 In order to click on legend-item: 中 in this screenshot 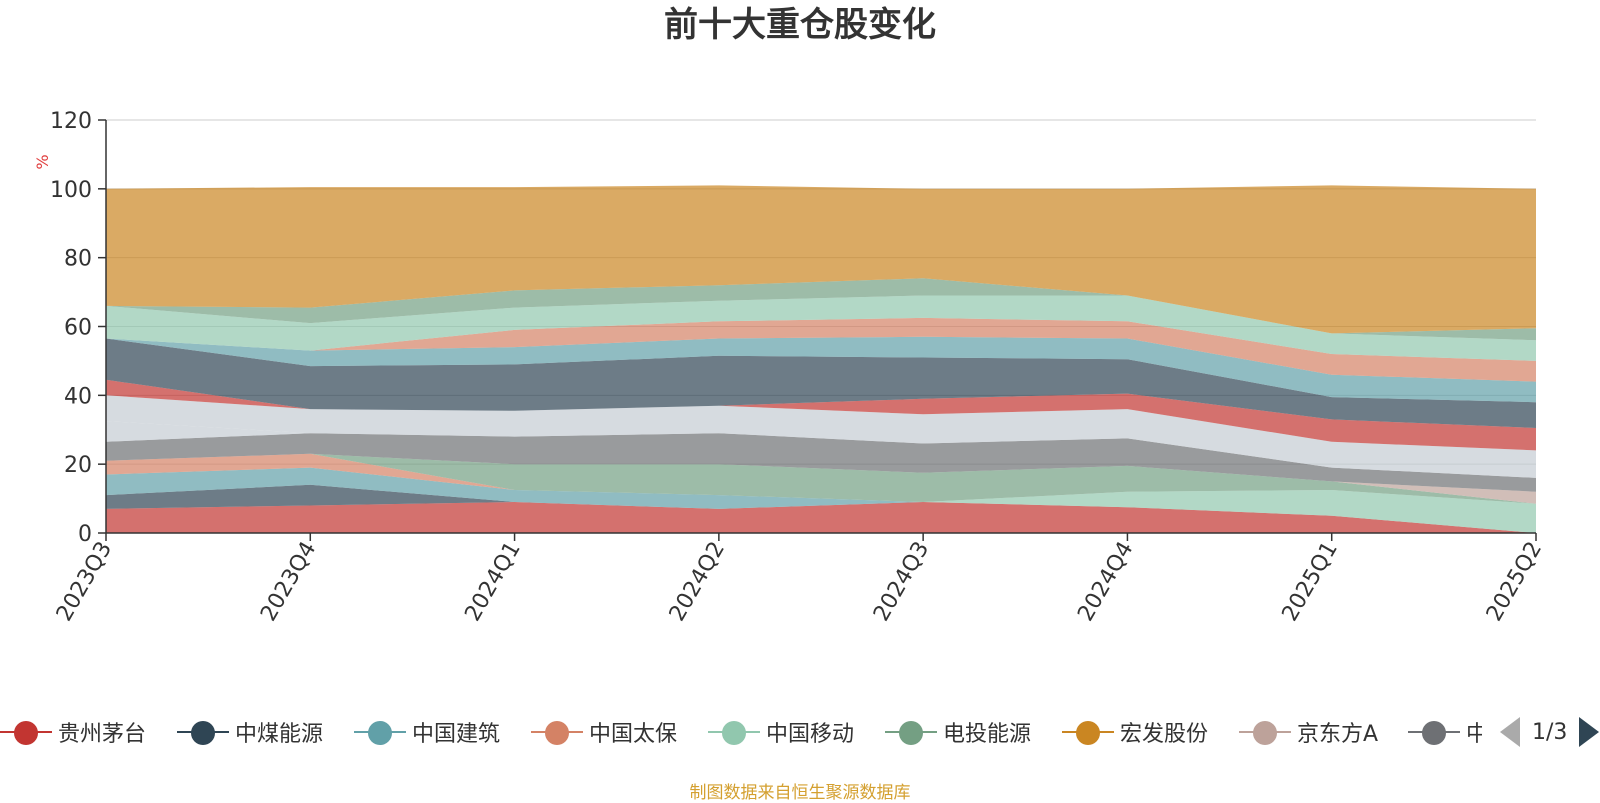, I will do `click(1445, 732)`.